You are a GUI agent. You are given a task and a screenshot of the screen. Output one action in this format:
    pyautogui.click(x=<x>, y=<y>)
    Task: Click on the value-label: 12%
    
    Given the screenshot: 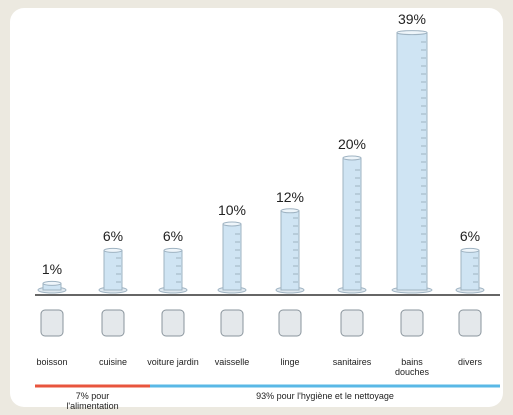 What is the action you would take?
    pyautogui.click(x=290, y=196)
    